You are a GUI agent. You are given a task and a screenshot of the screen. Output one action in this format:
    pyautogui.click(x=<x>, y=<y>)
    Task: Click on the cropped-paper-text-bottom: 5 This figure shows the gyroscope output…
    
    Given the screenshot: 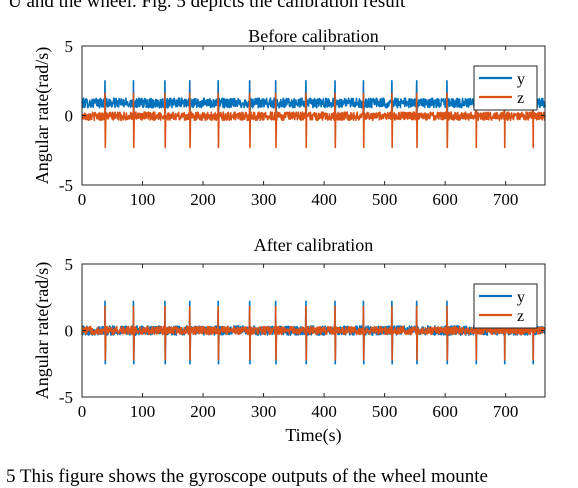 What is the action you would take?
    pyautogui.click(x=247, y=476)
    